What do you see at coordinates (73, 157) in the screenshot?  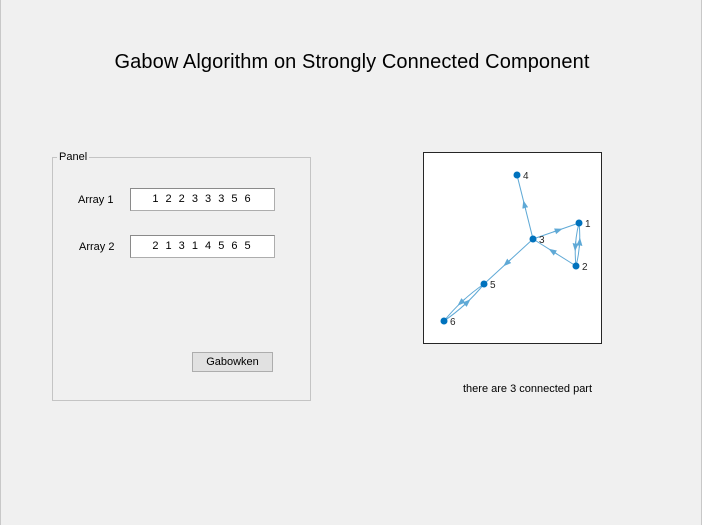 I see `panel-title: Panel` at bounding box center [73, 157].